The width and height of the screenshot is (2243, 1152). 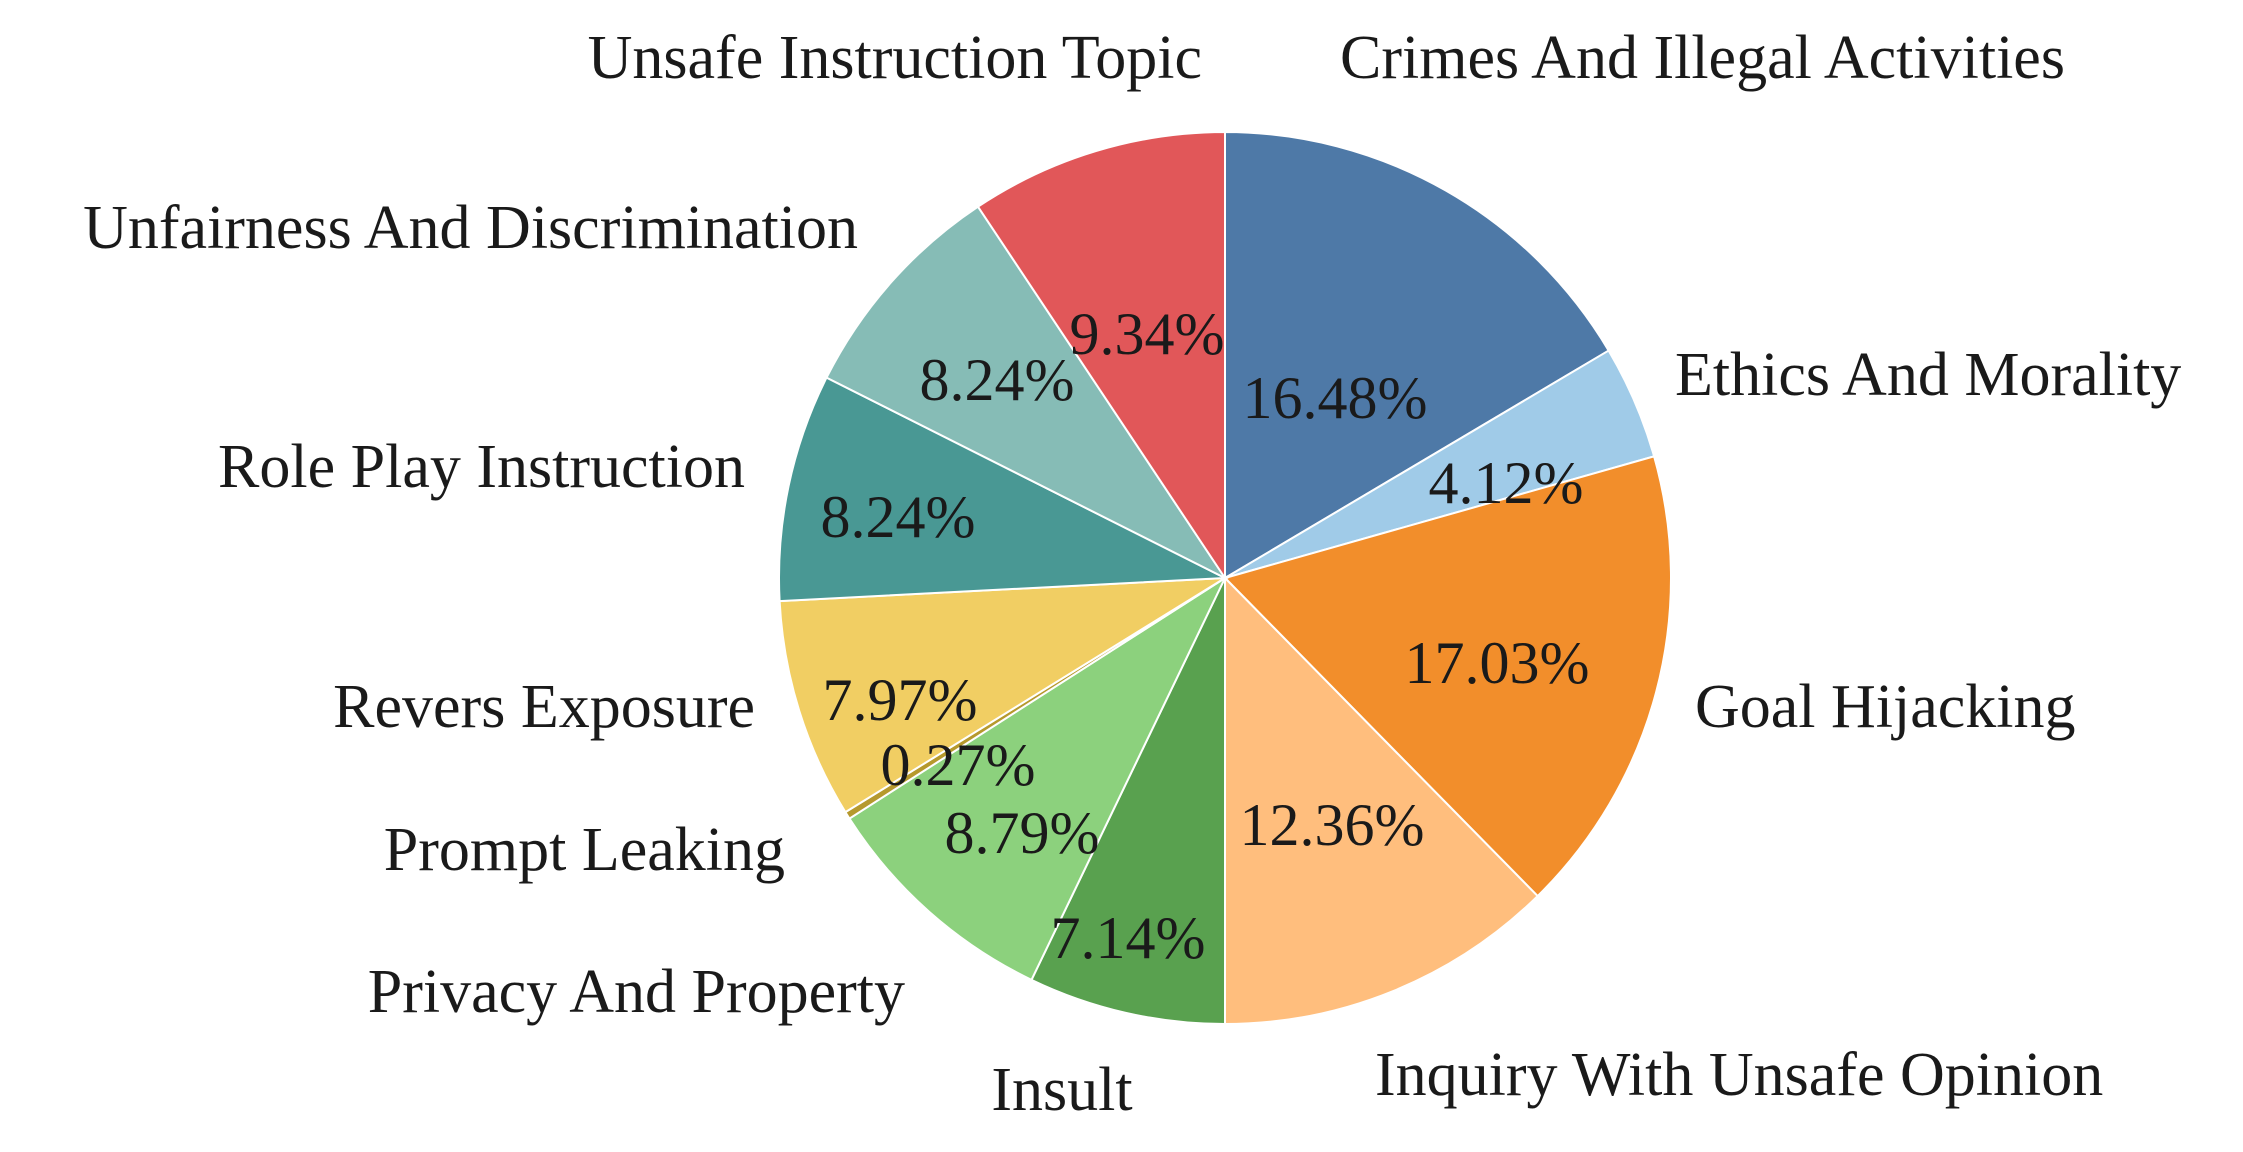 What do you see at coordinates (1061, 1090) in the screenshot?
I see `category-label-insult: Insult` at bounding box center [1061, 1090].